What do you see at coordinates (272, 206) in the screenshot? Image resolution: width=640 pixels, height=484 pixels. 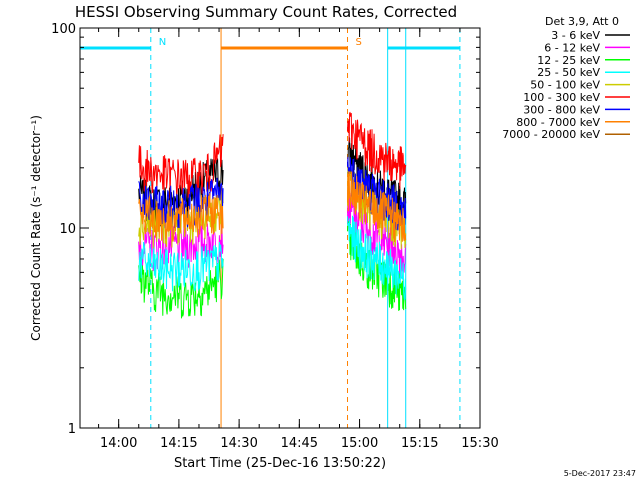 I see `series-800-7000-kev` at bounding box center [272, 206].